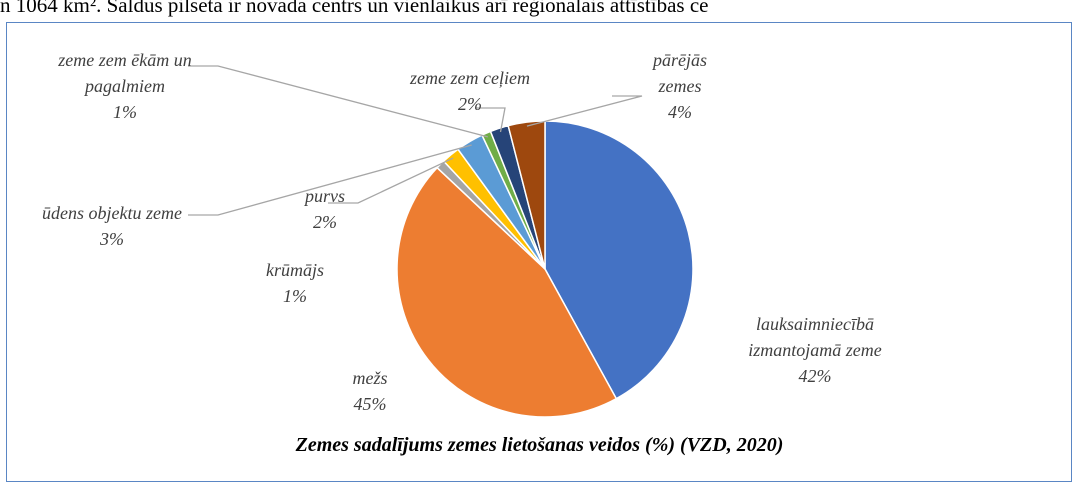 The width and height of the screenshot is (1079, 482). I want to click on label-value: 4%, so click(680, 112).